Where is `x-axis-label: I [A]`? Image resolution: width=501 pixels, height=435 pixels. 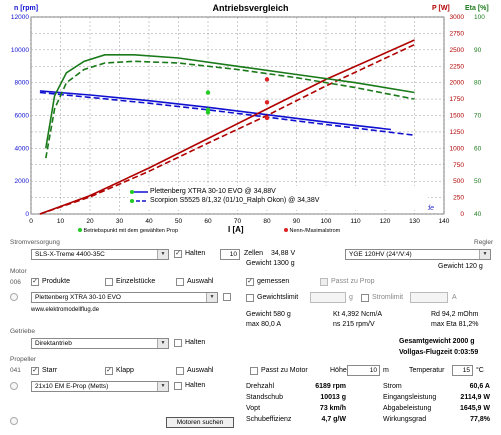 x-axis-label: I [A] is located at coordinates (236, 229).